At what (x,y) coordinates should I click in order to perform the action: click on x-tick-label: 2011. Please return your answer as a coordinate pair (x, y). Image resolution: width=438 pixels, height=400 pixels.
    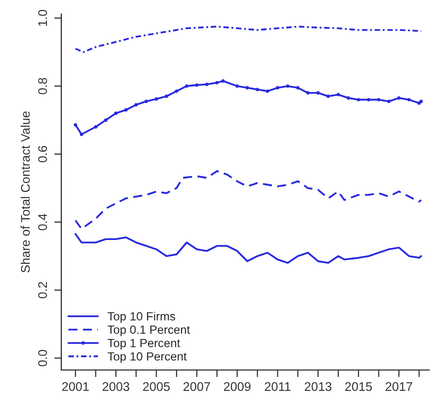
    Looking at the image, I should click on (277, 386).